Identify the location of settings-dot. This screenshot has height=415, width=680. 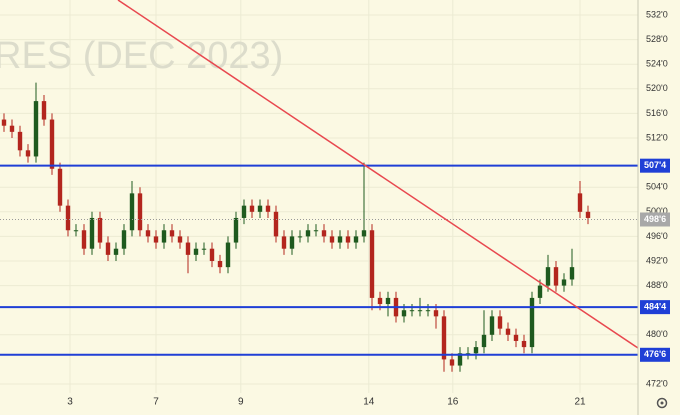
(662, 403).